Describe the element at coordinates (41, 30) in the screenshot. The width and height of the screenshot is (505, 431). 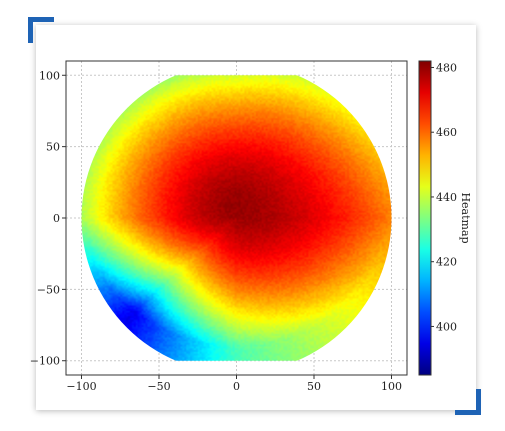
I see `corner-bracket-top-left` at that location.